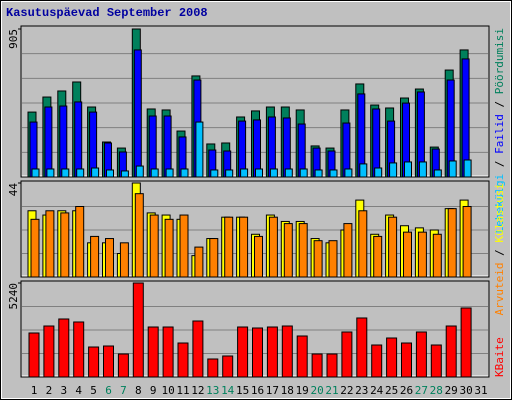 Image resolution: width=512 pixels, height=400 pixels. I want to click on x-tick-label: 9, so click(153, 390).